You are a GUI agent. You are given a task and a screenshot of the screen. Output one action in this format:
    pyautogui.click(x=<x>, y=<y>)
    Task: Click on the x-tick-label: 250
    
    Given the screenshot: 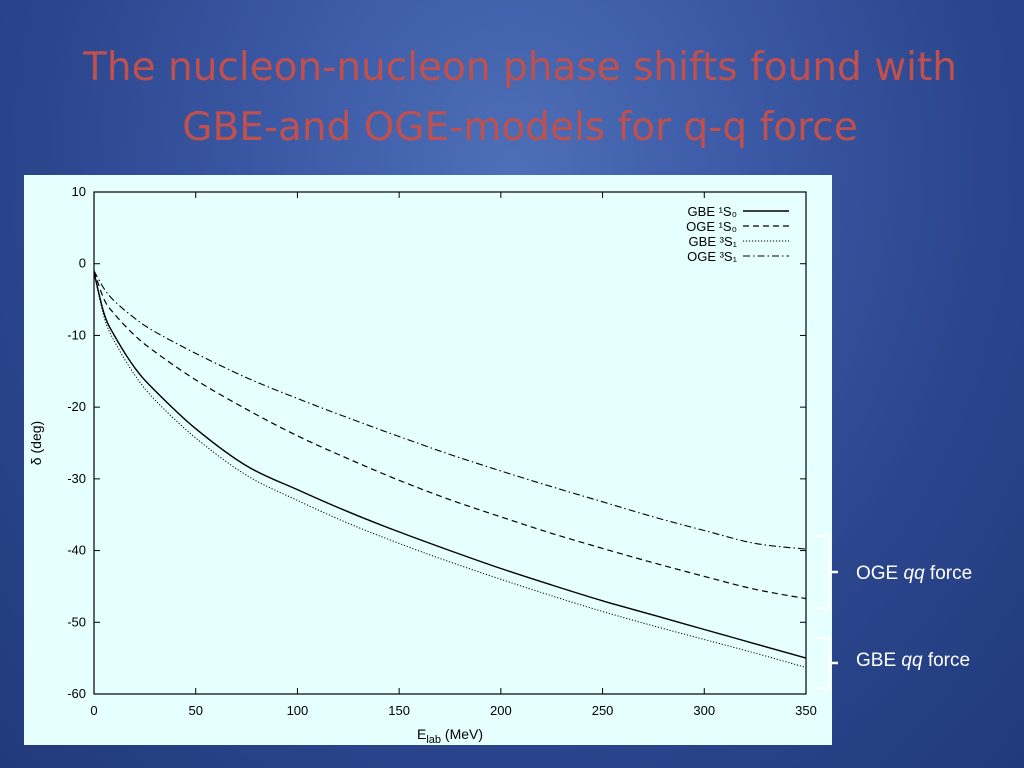 What is the action you would take?
    pyautogui.click(x=603, y=710)
    